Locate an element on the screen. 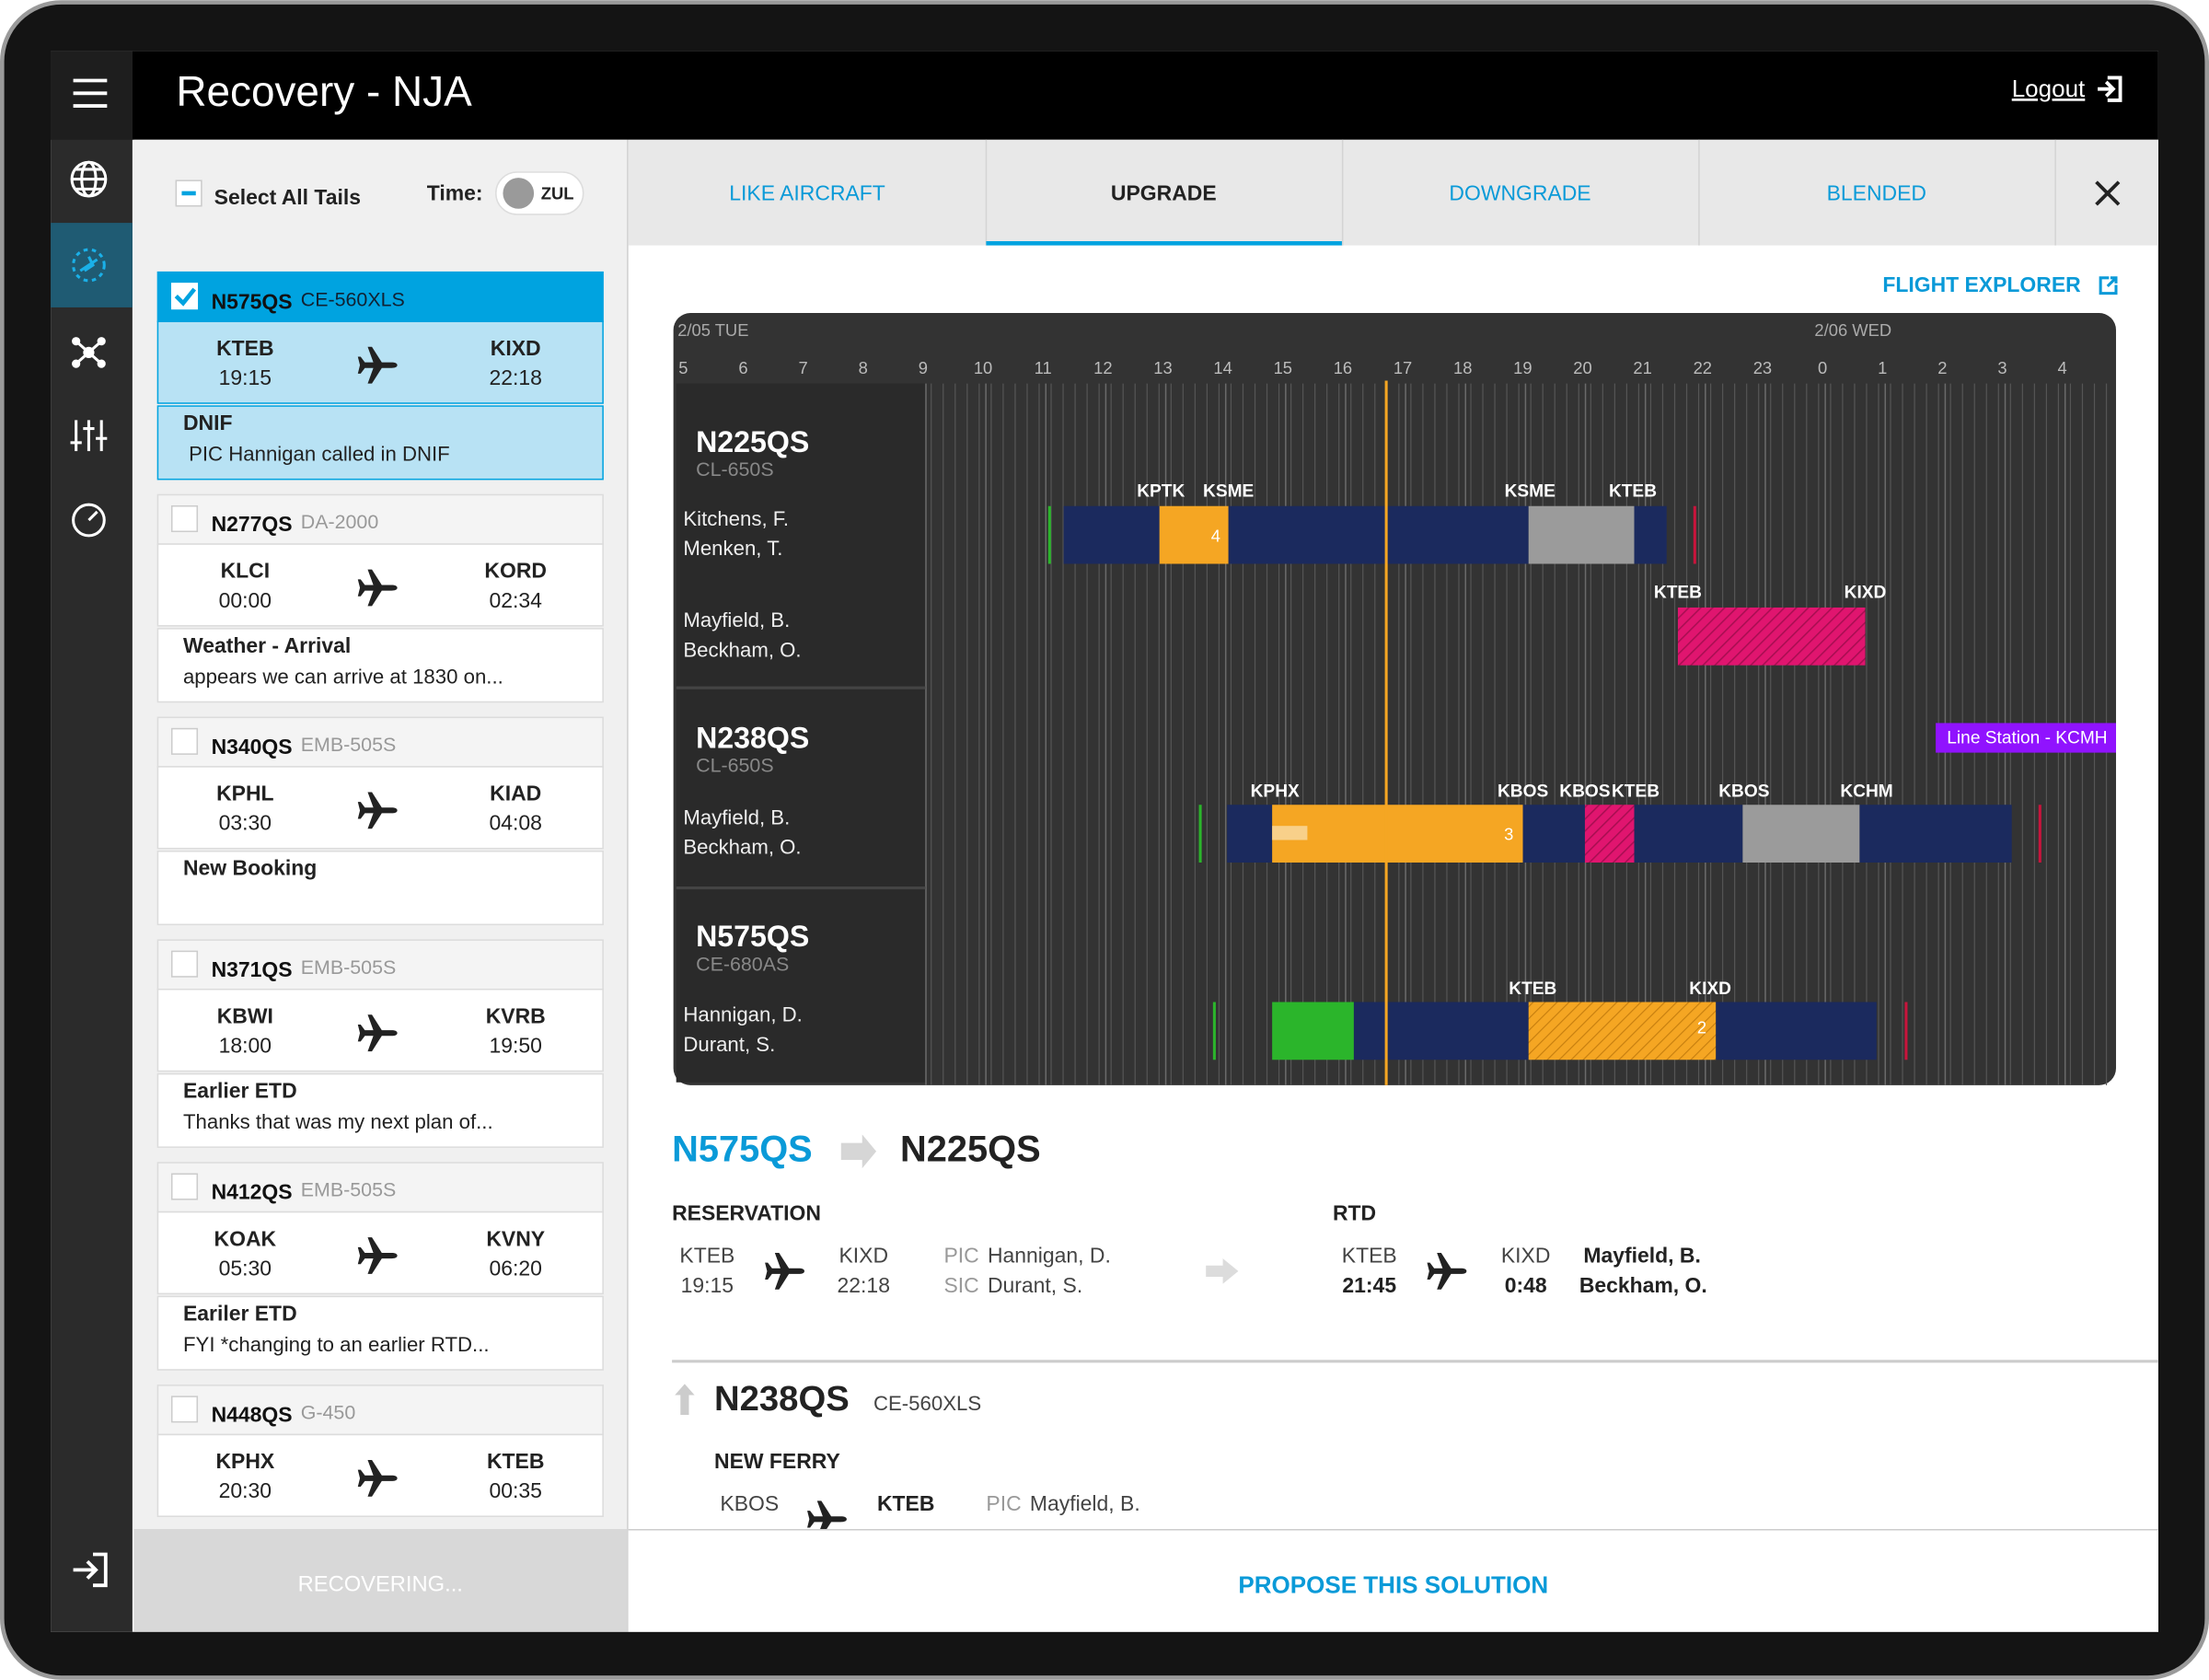  trip-count: 3 is located at coordinates (1508, 834).